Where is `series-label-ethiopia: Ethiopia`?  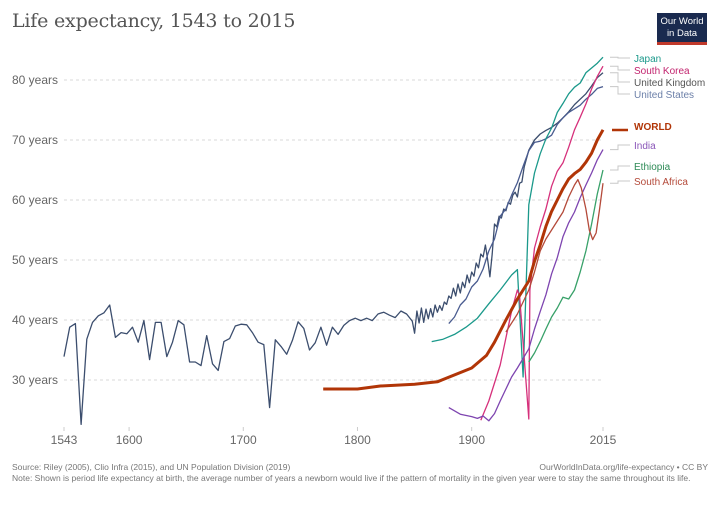
series-label-ethiopia: Ethiopia is located at coordinates (652, 167).